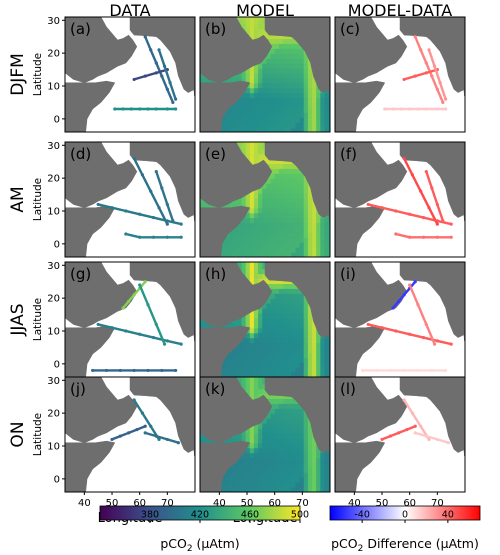 The width and height of the screenshot is (500, 555). What do you see at coordinates (57, 244) in the screenshot?
I see `y-tick-label: 0` at bounding box center [57, 244].